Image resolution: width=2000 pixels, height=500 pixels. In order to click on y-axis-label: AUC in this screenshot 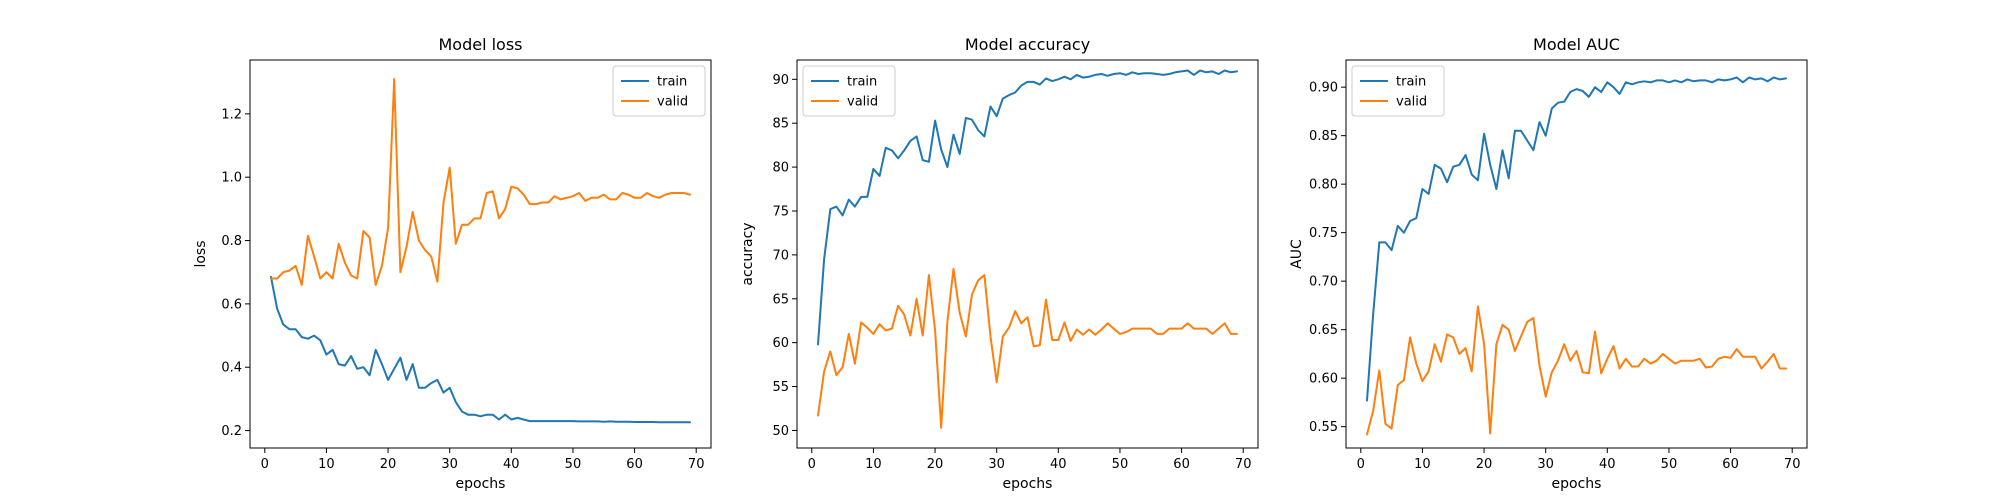, I will do `click(1297, 254)`.